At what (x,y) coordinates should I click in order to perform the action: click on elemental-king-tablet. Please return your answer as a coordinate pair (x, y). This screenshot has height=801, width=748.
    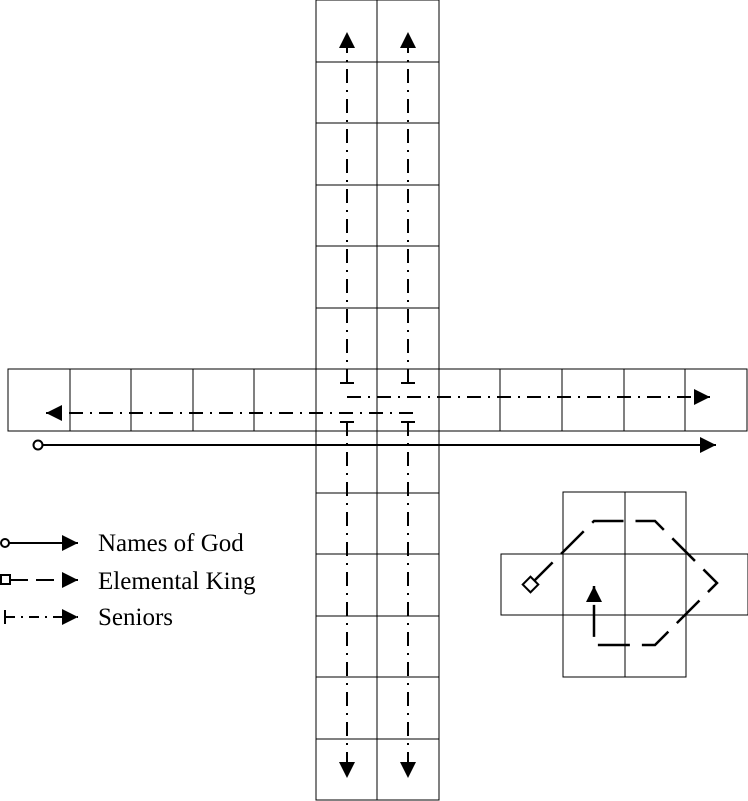
    Looking at the image, I should click on (624, 584).